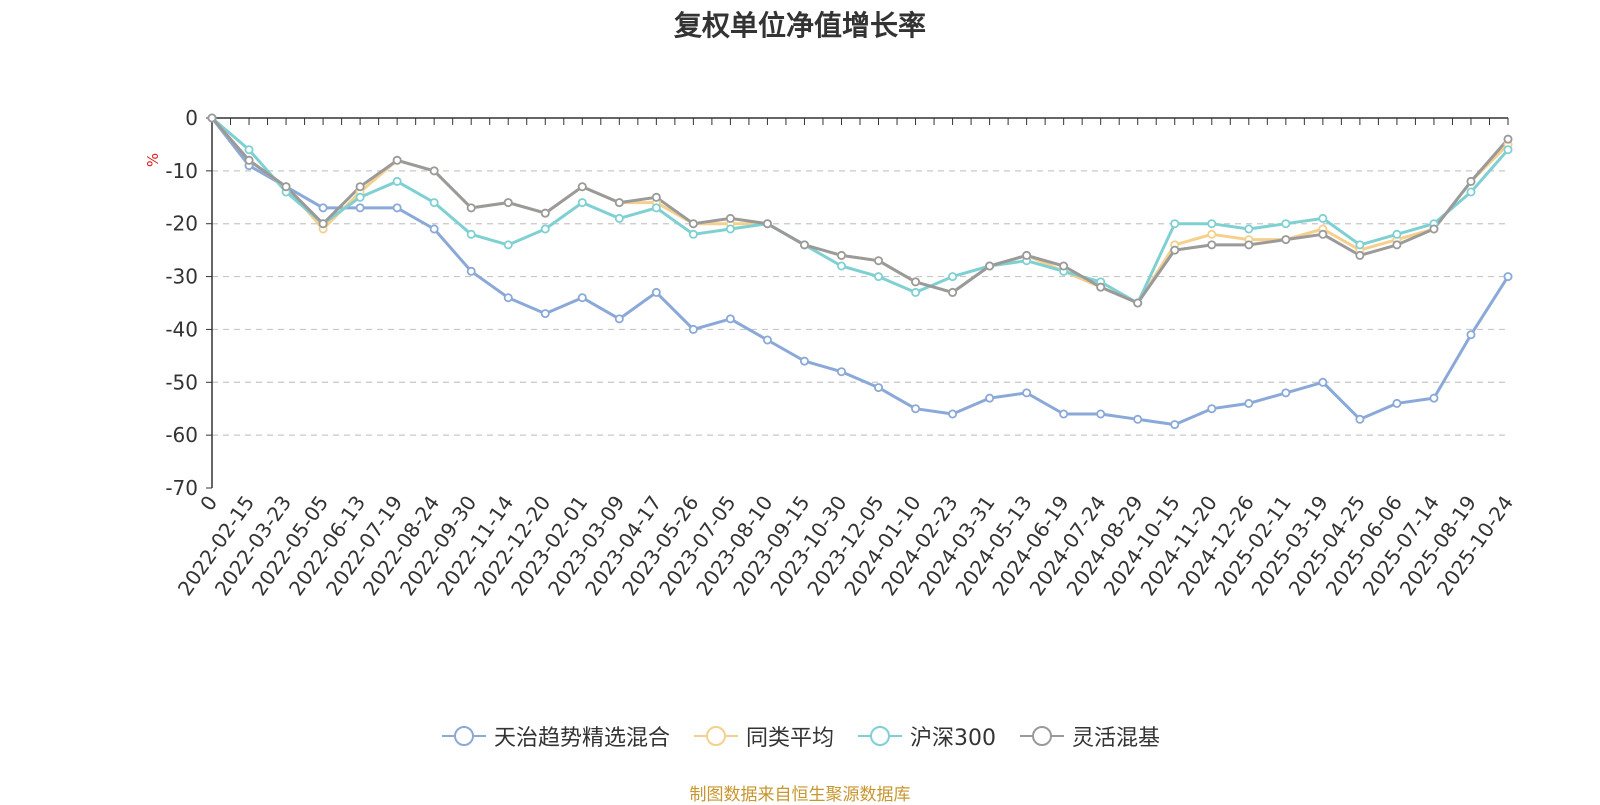  What do you see at coordinates (555, 736) in the screenshot?
I see `legend-item-fund: 天治趋势精选混合` at bounding box center [555, 736].